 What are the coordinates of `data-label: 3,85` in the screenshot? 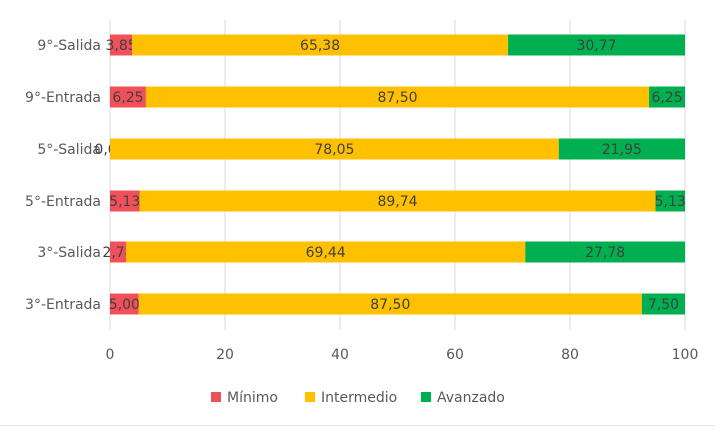 It's located at (120, 46).